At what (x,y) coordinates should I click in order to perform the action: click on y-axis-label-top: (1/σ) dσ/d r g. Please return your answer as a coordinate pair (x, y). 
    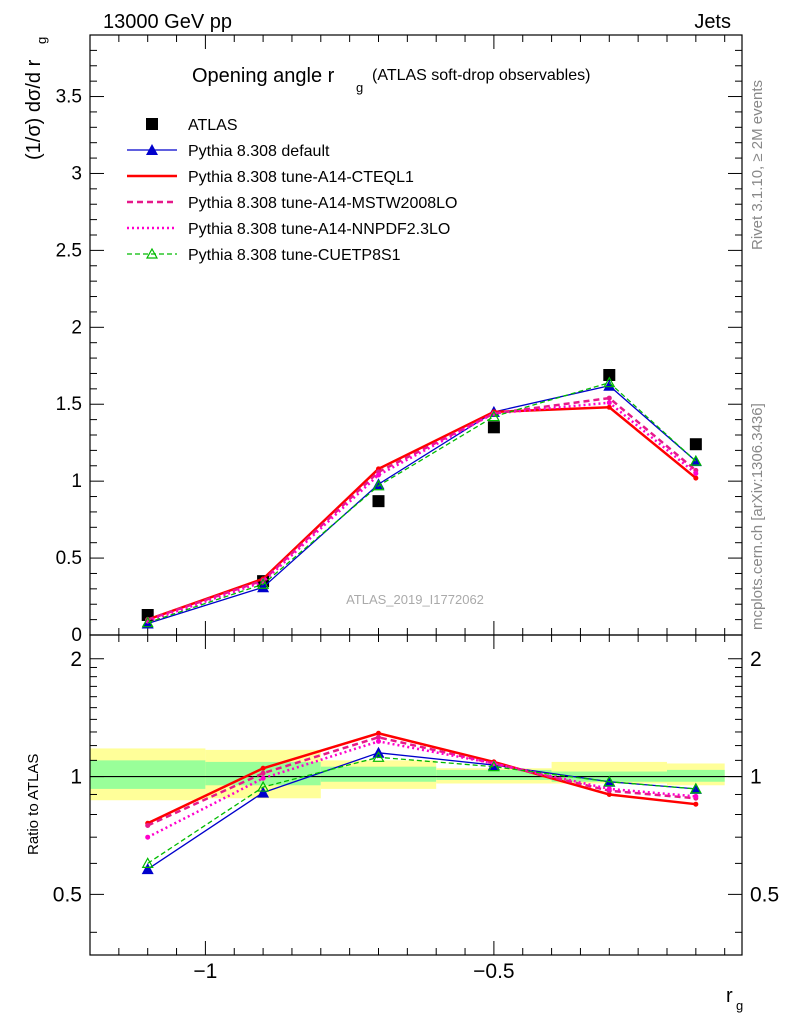
    Looking at the image, I should click on (36, 98).